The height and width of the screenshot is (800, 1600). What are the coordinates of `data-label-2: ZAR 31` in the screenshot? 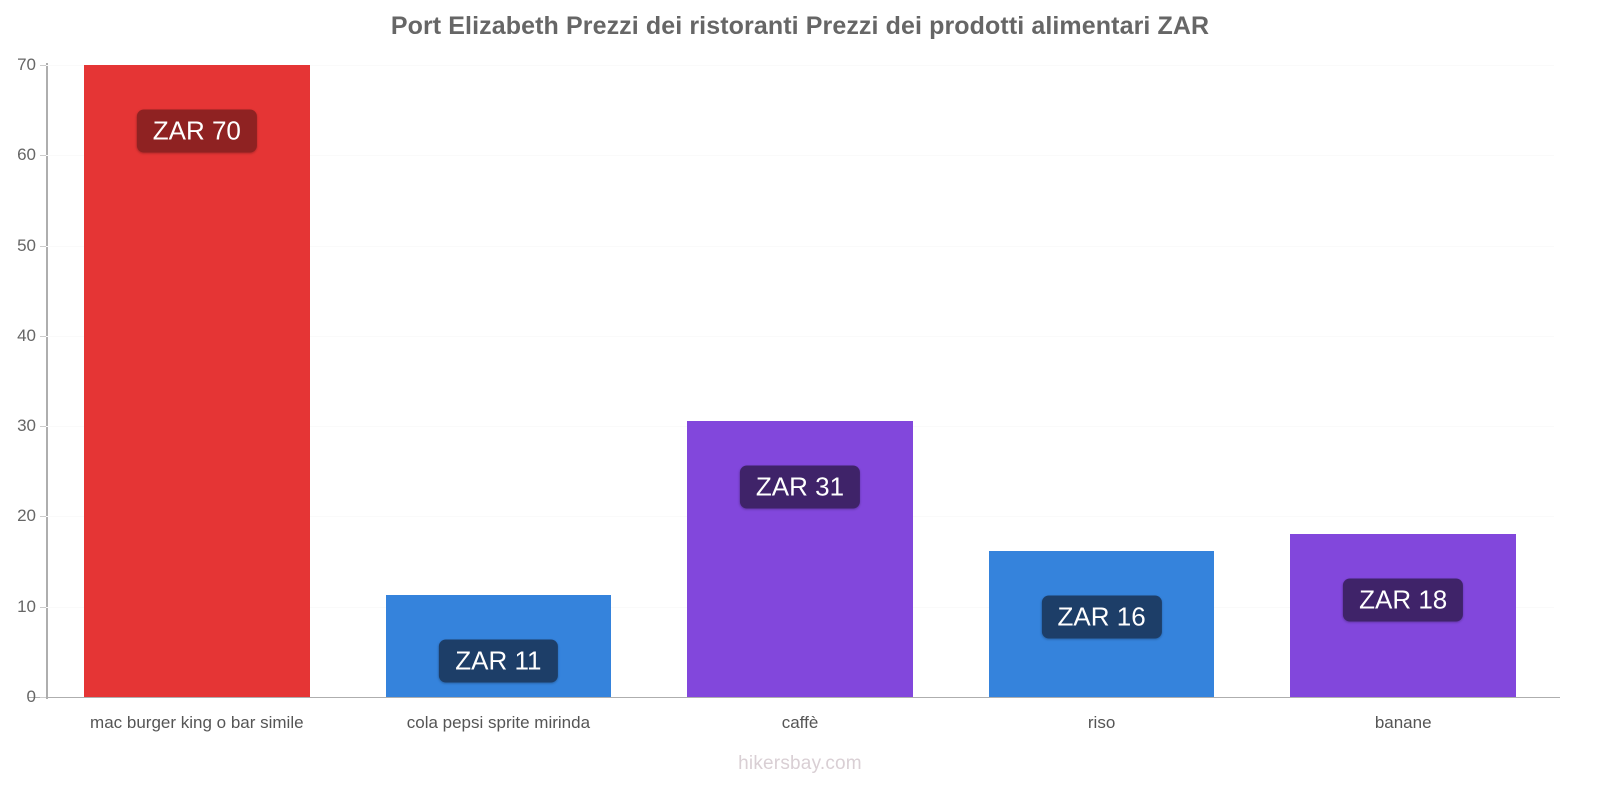 It's located at (800, 487).